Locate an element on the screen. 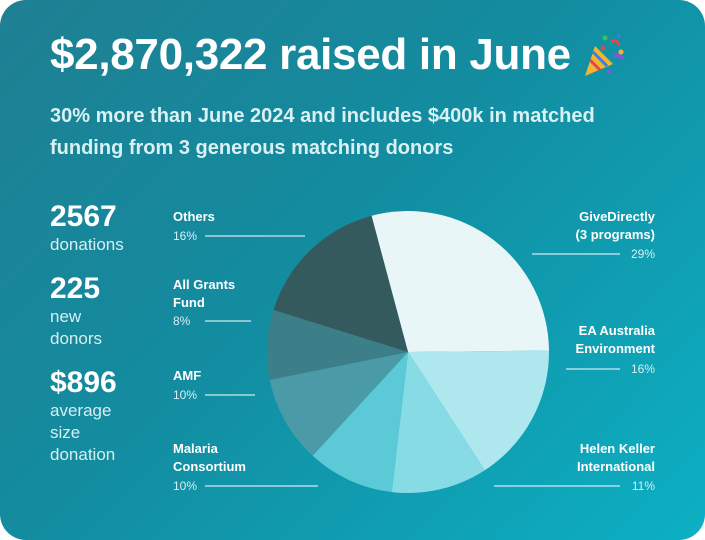 The height and width of the screenshot is (540, 705). slice-name: Fund is located at coordinates (189, 302).